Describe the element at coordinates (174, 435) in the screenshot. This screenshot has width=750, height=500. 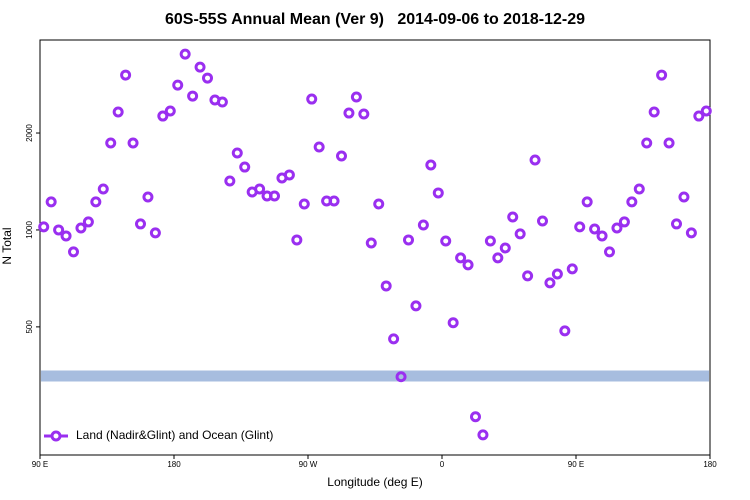
I see `legend-label: Land (Nadir&Glint) and Ocean (Glint)` at that location.